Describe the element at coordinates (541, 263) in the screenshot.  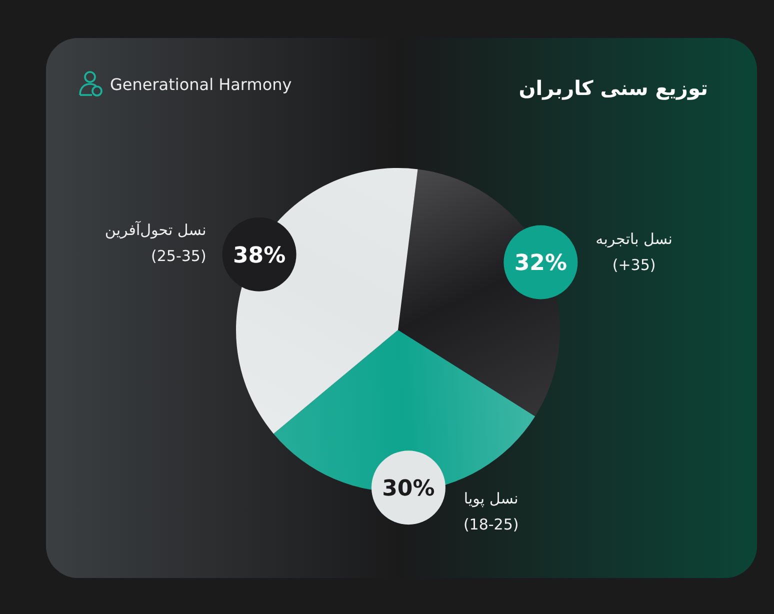
I see `data-label: 32%` at that location.